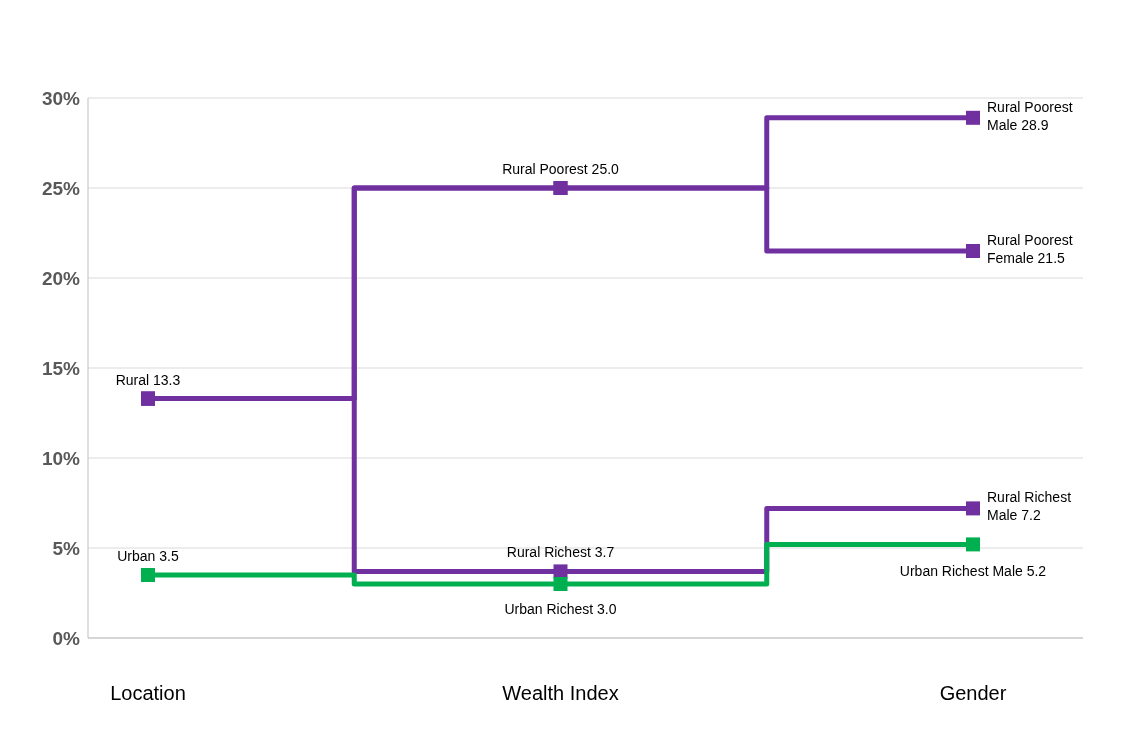 The height and width of the screenshot is (736, 1131). Describe the element at coordinates (973, 571) in the screenshot. I see `annotation: Urban Richest Male 5.2` at that location.